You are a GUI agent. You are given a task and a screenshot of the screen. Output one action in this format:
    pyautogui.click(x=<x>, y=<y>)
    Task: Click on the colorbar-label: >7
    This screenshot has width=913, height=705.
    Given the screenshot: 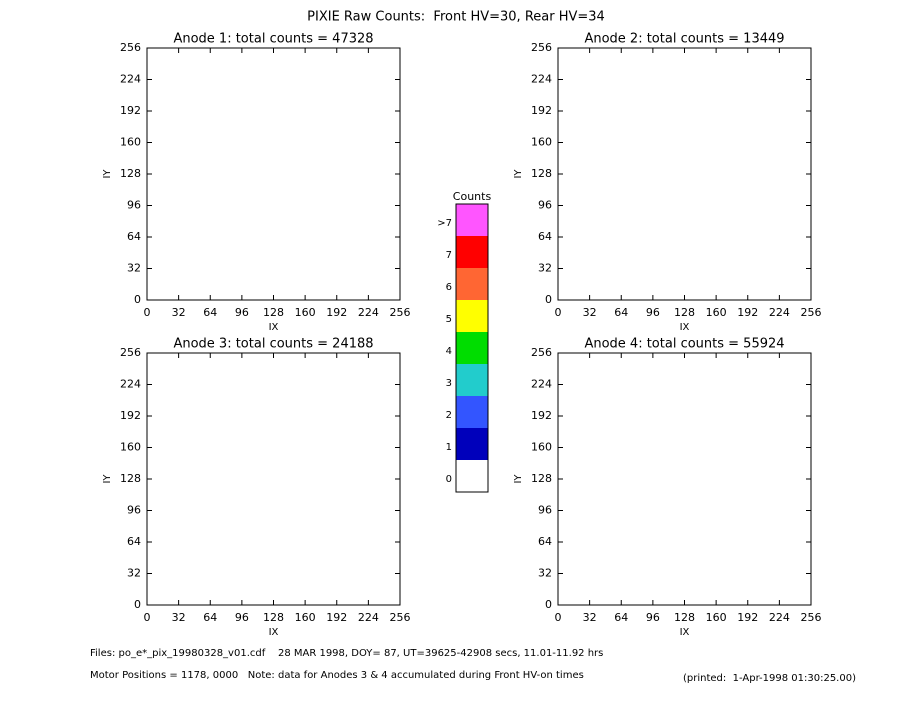 What is the action you would take?
    pyautogui.click(x=444, y=223)
    